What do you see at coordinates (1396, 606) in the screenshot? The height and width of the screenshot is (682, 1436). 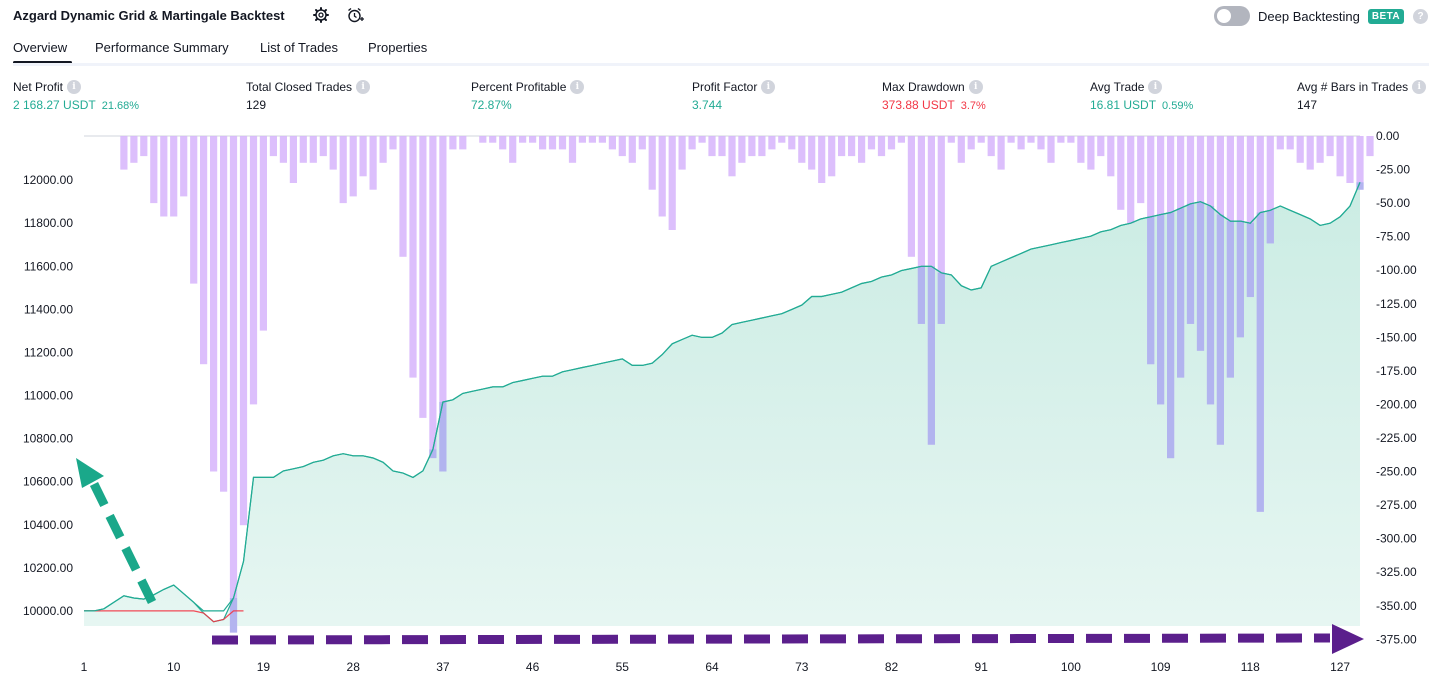 I see `drawdown-tick-label: -350.00` at bounding box center [1396, 606].